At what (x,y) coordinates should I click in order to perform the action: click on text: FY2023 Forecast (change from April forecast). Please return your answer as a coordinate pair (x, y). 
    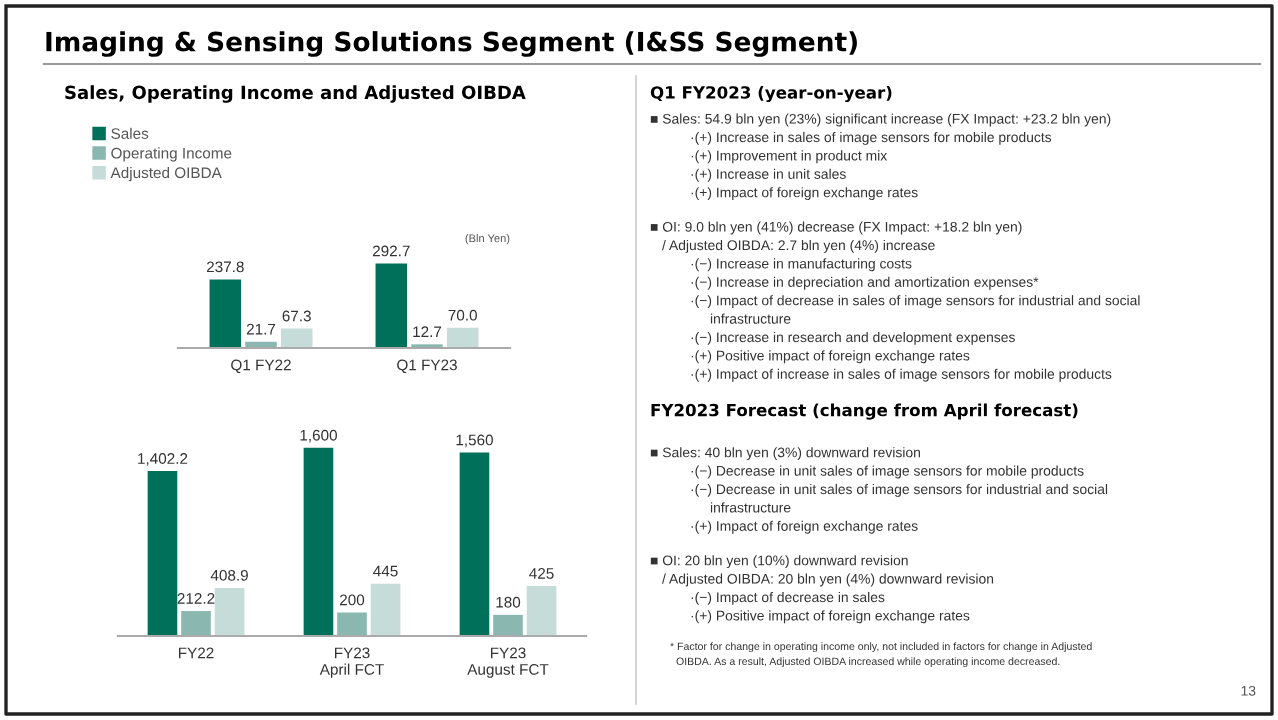
    Looking at the image, I should click on (864, 411).